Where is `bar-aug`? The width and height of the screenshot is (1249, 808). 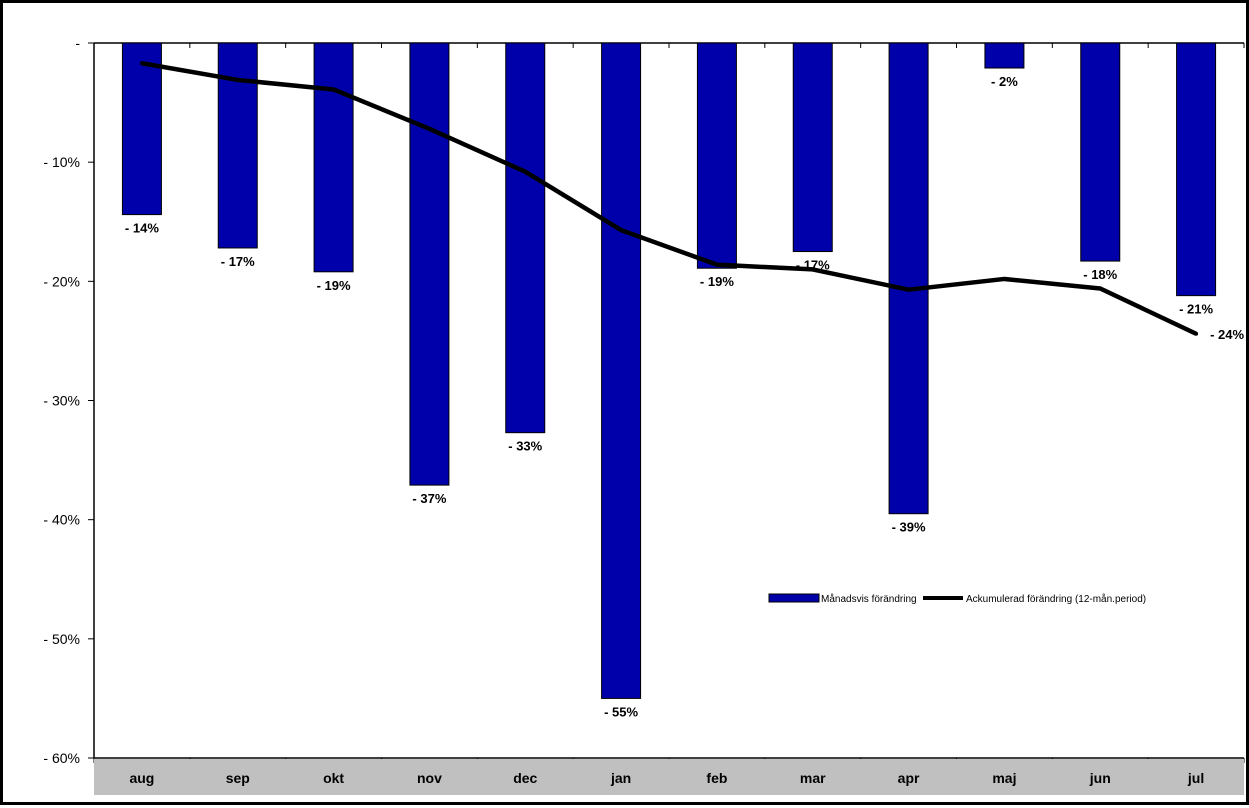 bar-aug is located at coordinates (141, 129).